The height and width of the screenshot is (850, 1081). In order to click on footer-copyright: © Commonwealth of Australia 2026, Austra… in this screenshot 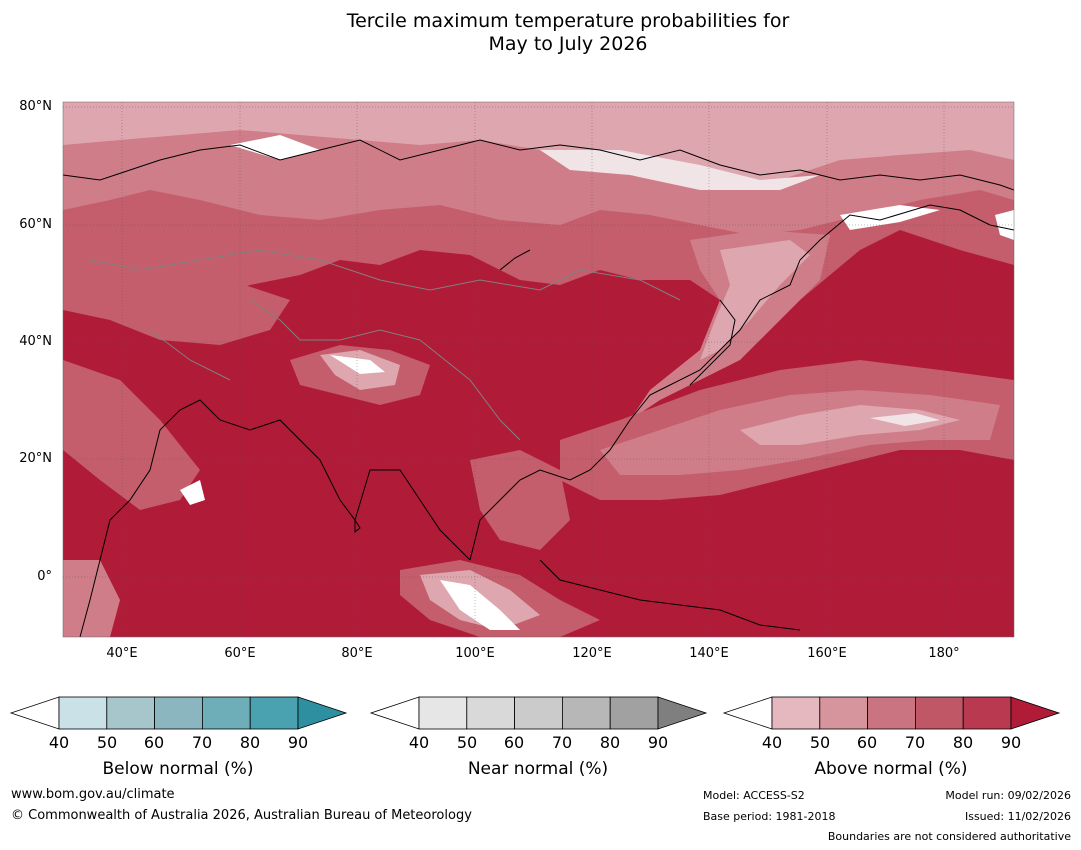, I will do `click(241, 815)`.